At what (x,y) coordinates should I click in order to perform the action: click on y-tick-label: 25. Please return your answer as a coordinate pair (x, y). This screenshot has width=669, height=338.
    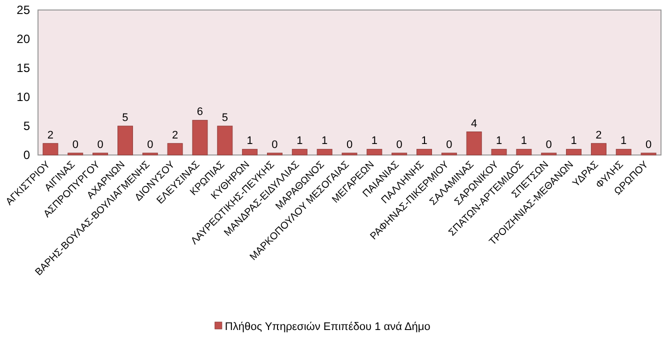
    Looking at the image, I should click on (23, 10).